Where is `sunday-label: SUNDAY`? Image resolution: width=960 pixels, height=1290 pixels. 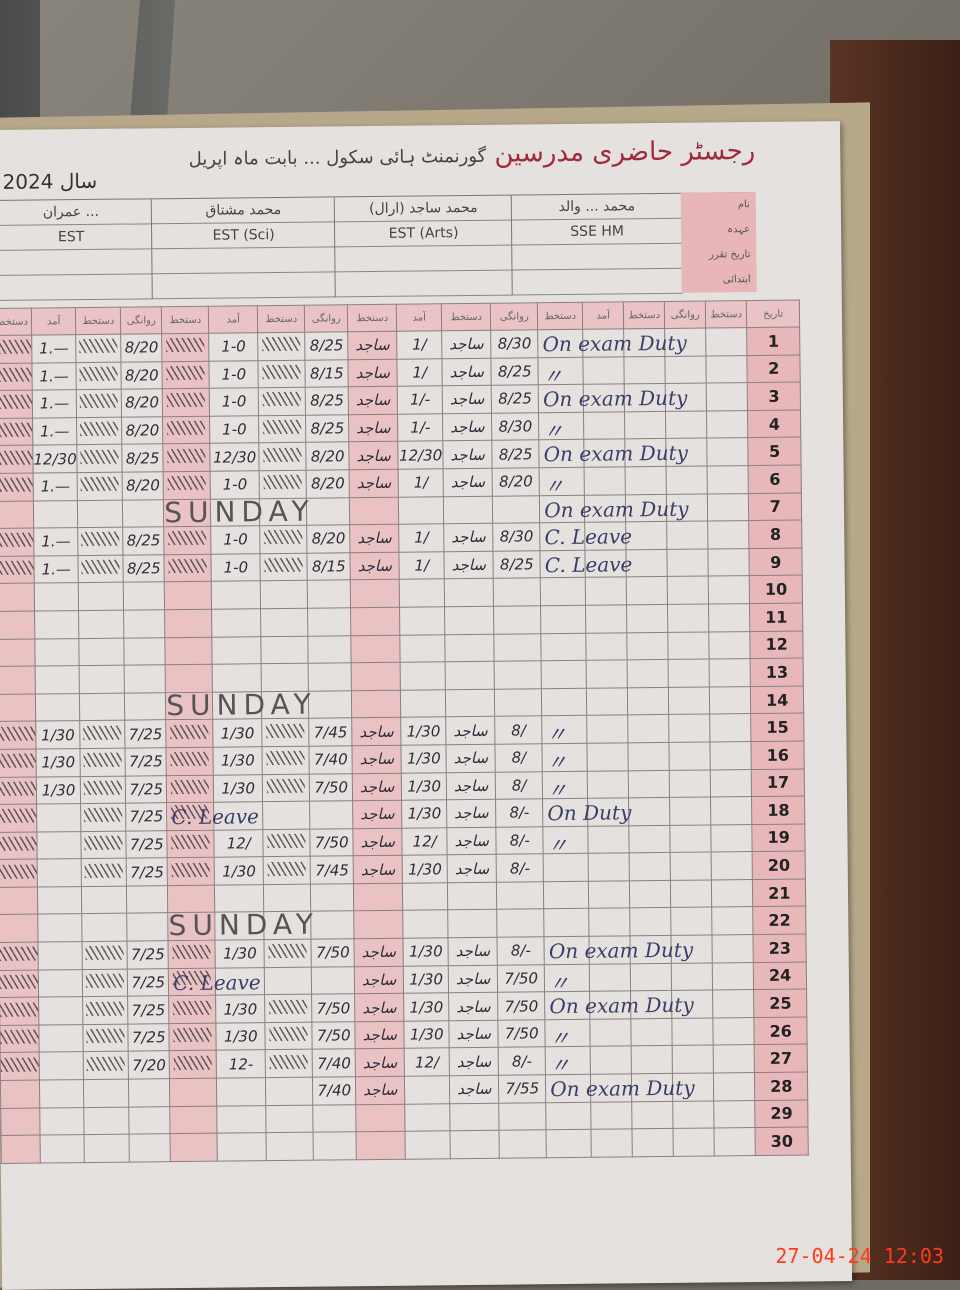
sunday-label: SUNDAY is located at coordinates (241, 704).